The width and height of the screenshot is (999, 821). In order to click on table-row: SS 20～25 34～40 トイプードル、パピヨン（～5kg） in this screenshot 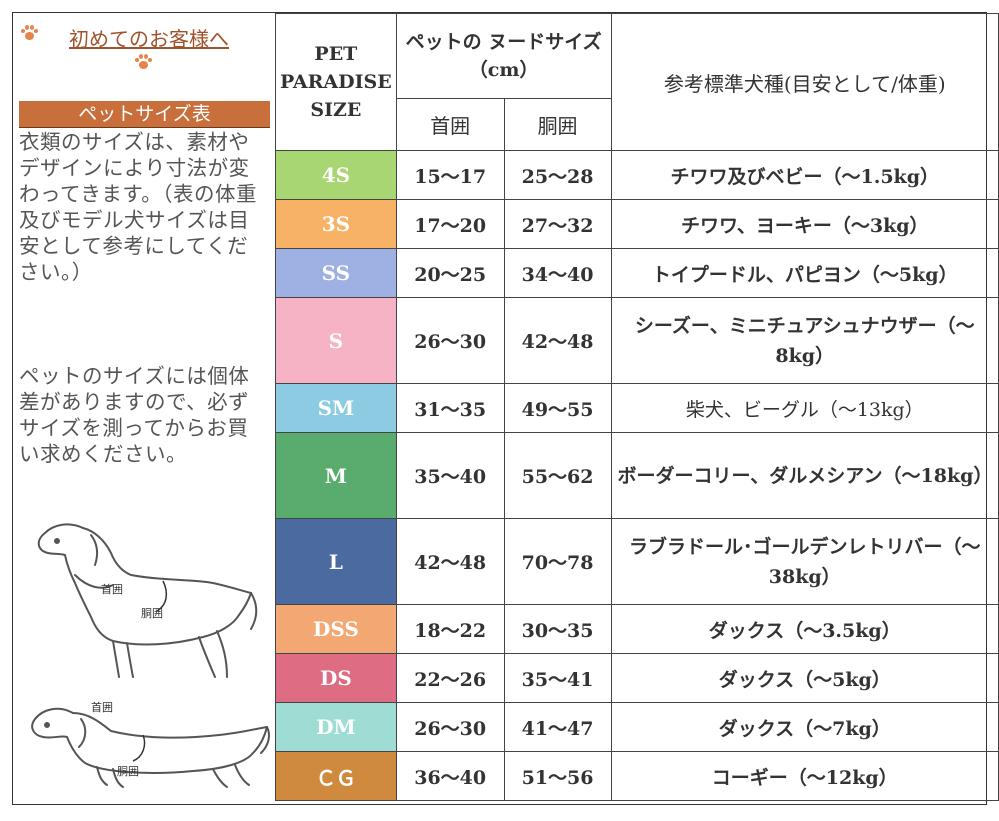, I will do `click(637, 273)`.